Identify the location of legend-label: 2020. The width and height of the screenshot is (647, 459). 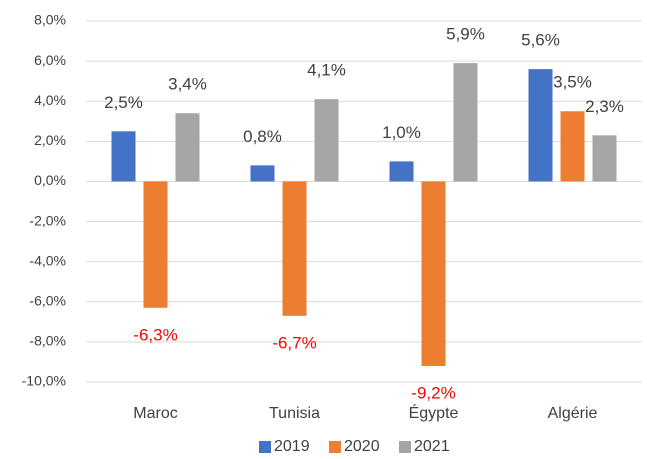
(362, 446).